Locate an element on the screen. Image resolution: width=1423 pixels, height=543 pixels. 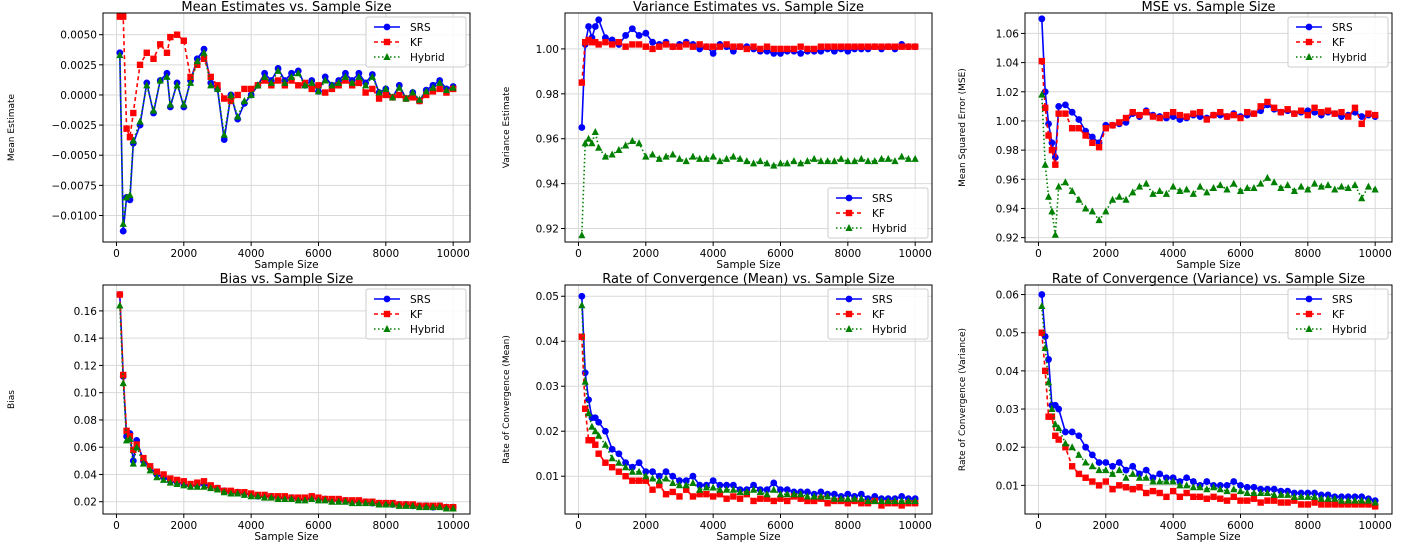
chart-5-x-axis-label: Sample Size is located at coordinates (748, 537).